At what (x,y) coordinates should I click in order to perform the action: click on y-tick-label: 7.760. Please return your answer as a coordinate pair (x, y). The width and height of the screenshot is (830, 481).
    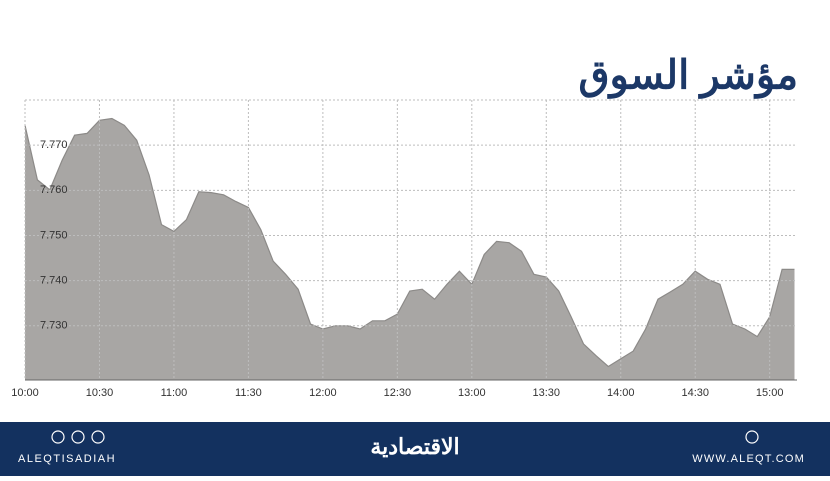
    Looking at the image, I should click on (54, 190).